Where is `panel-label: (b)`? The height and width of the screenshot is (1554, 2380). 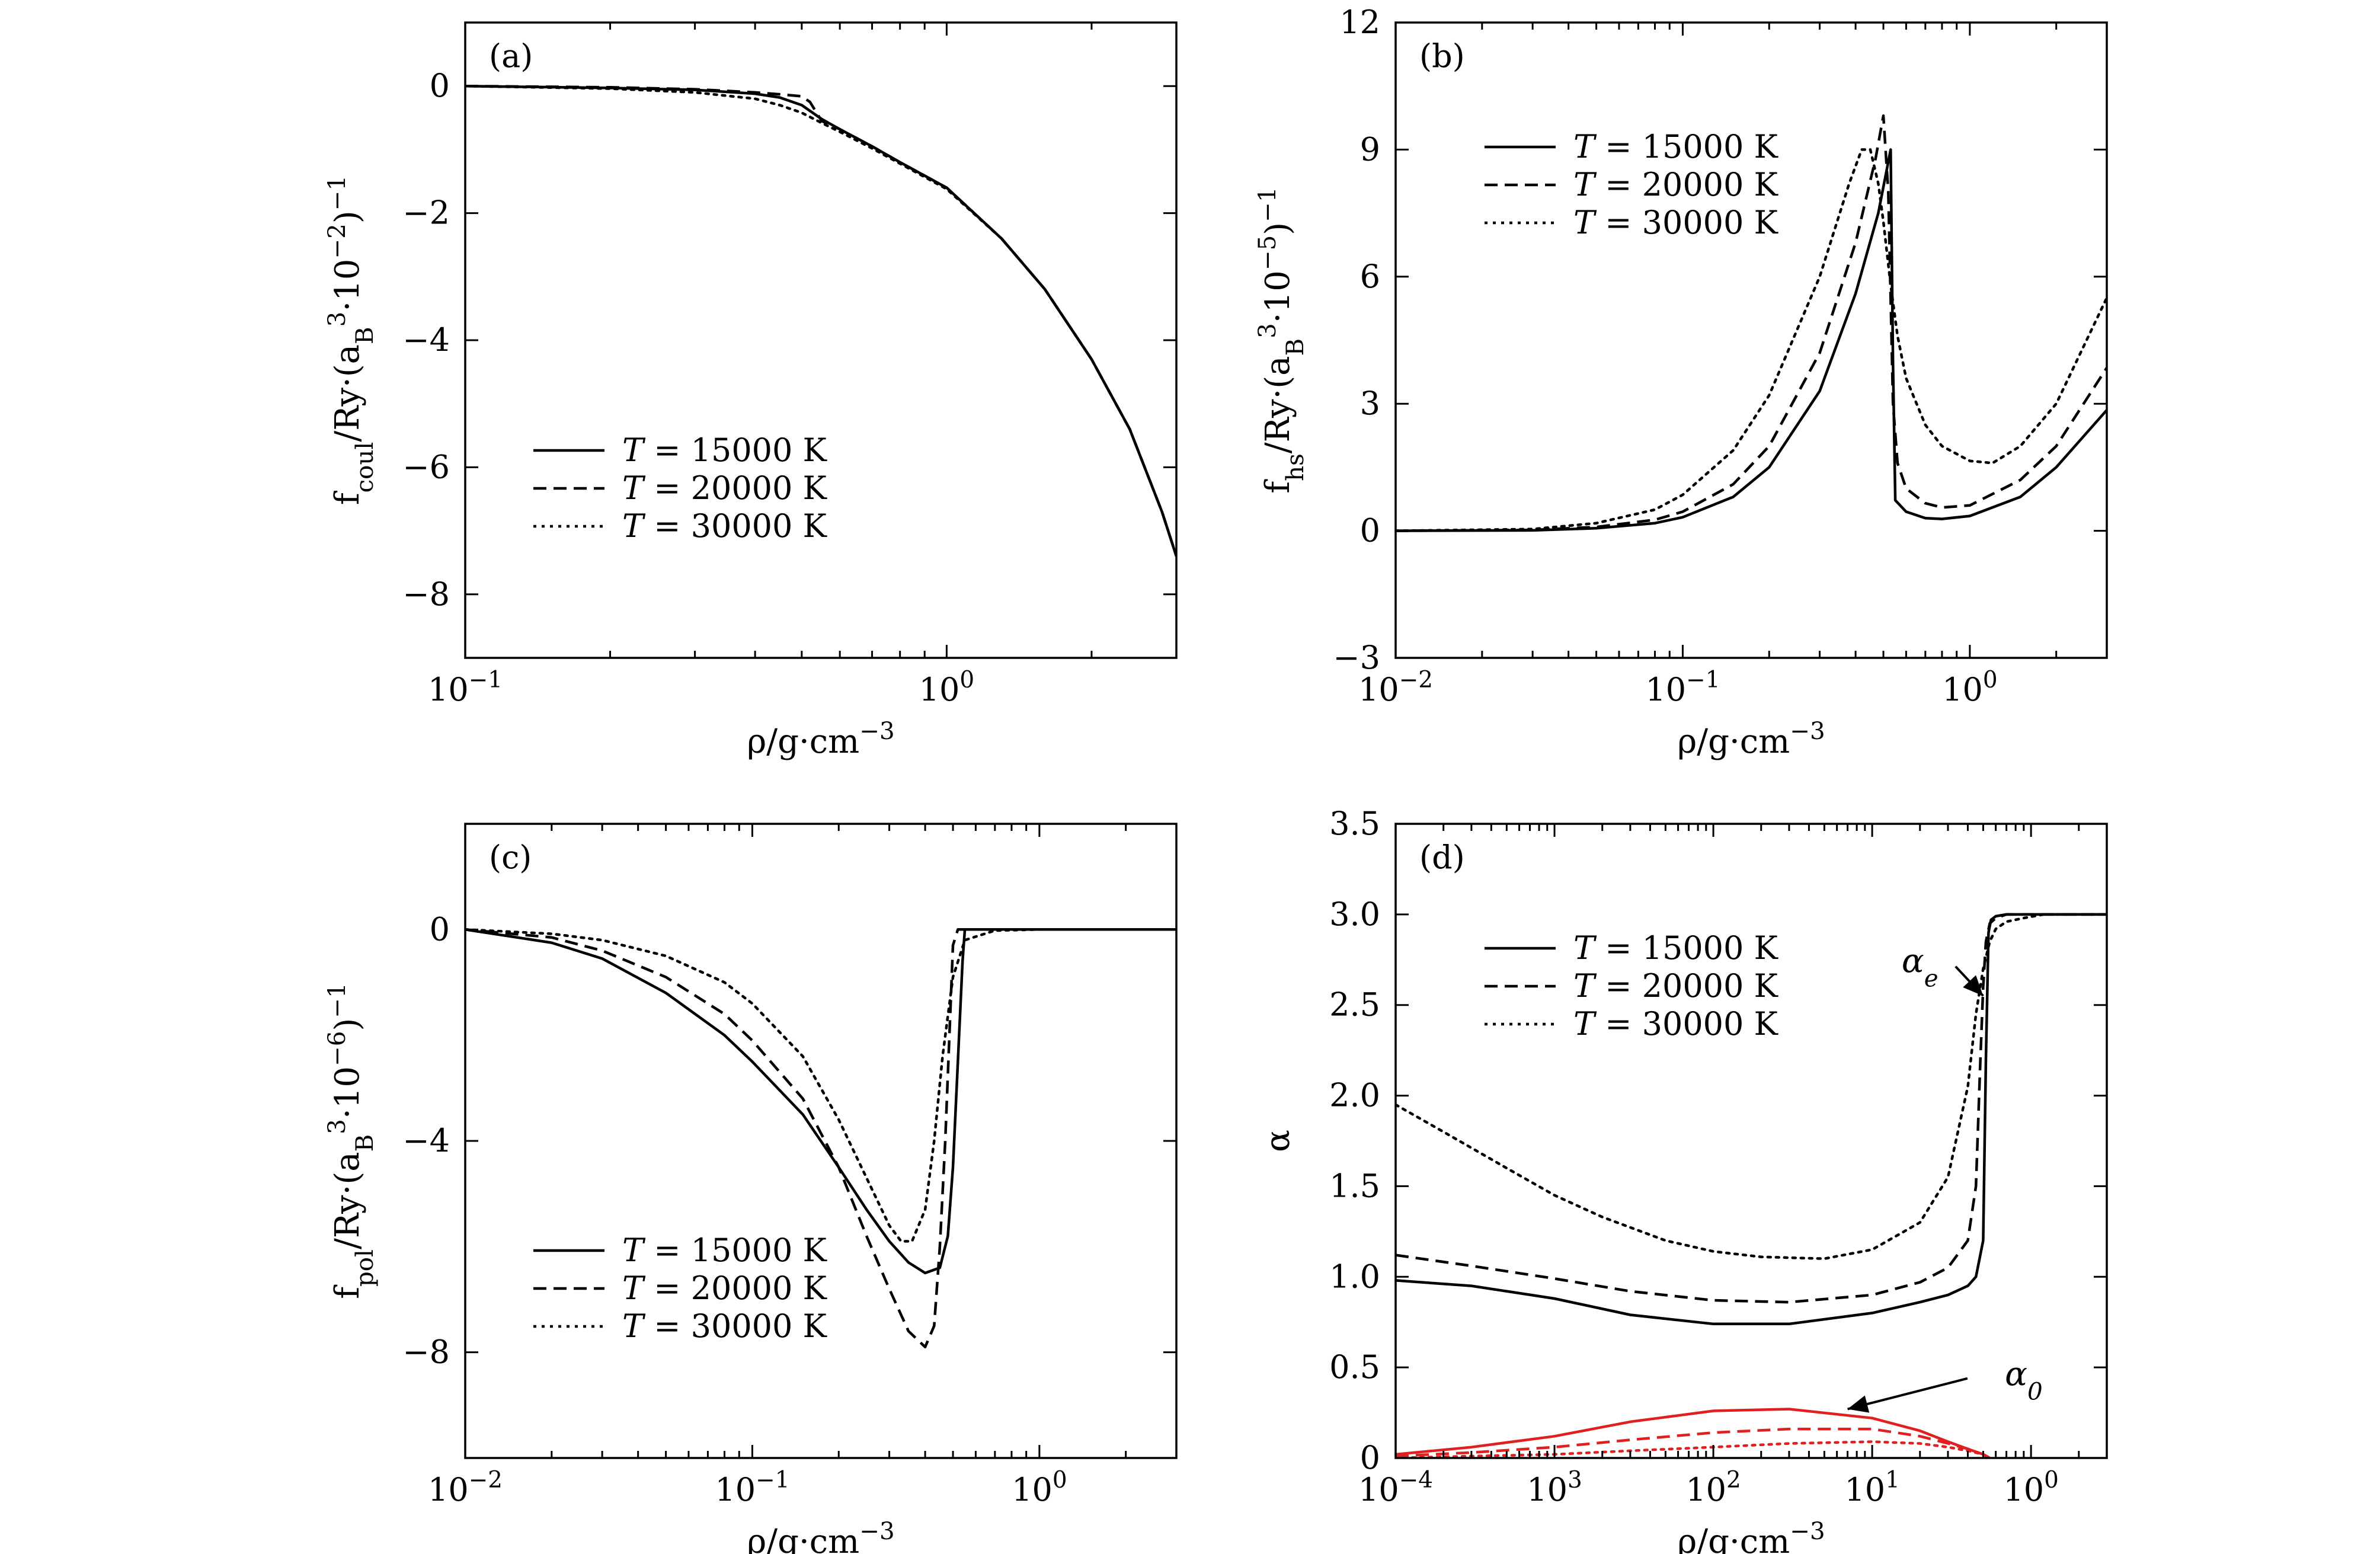
panel-label: (b) is located at coordinates (1442, 56).